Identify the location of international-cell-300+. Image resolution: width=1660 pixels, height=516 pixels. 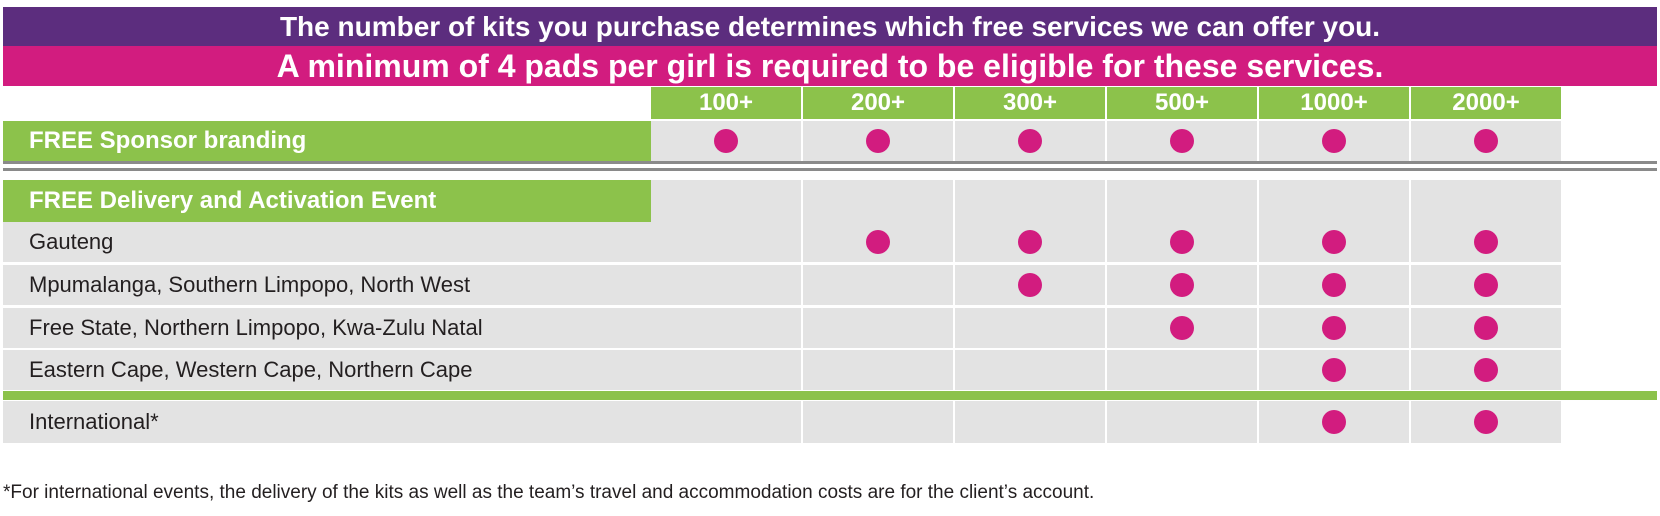
(1030, 422).